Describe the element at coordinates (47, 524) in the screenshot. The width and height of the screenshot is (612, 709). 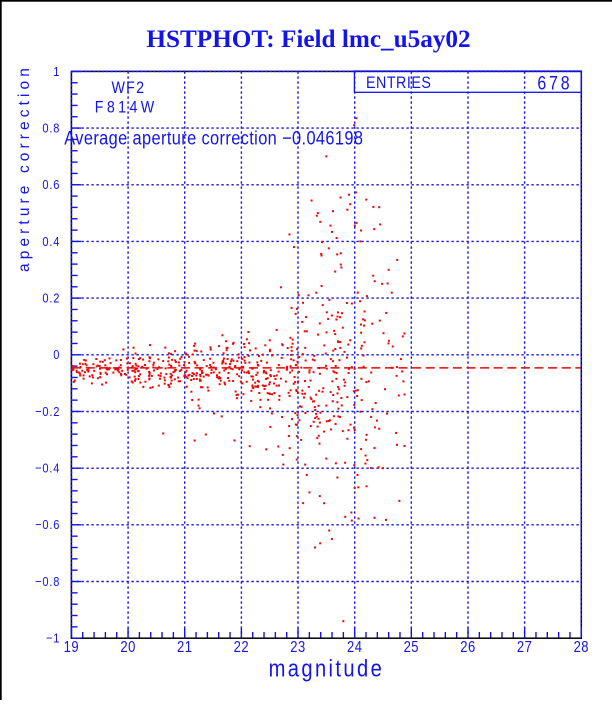
I see `svg-text: −0.6` at that location.